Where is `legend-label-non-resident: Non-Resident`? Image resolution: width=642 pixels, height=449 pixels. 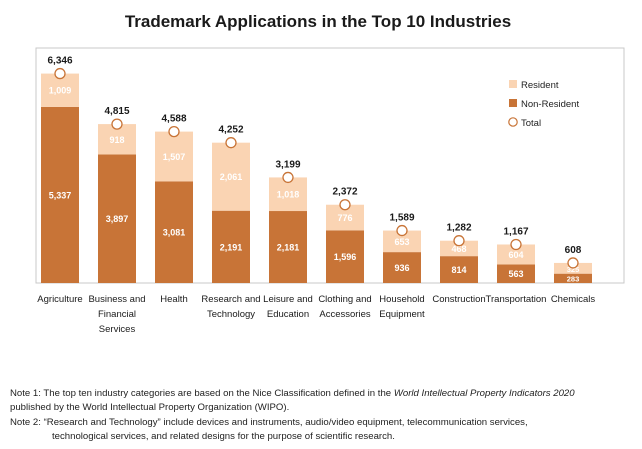 legend-label-non-resident: Non-Resident is located at coordinates (550, 104).